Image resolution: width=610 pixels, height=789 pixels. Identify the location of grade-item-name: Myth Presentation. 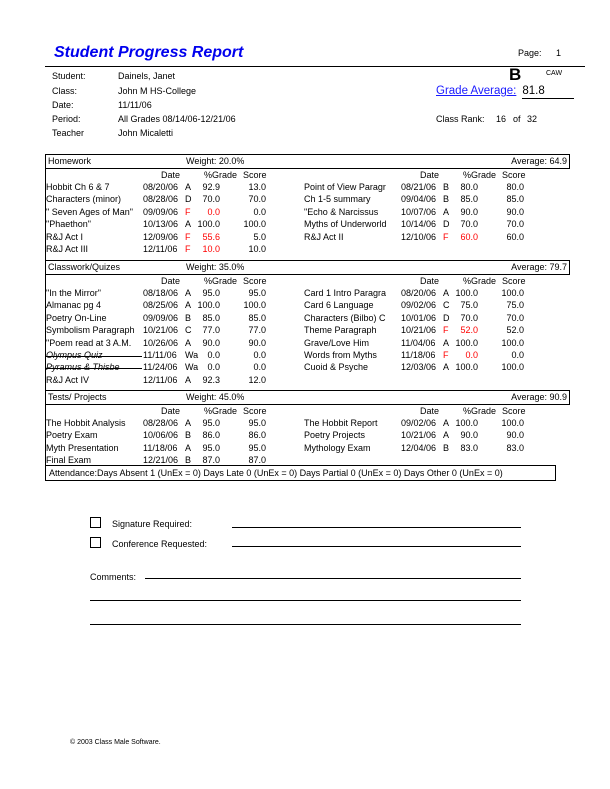
(82, 447).